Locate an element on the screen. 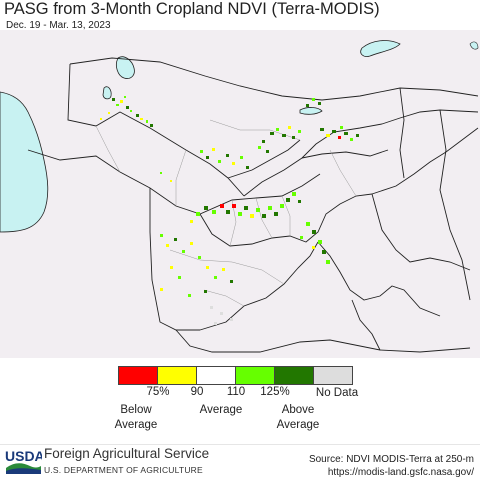 This screenshot has height=480, width=480. crop-cluster-north-afghanistan is located at coordinates (245, 207).